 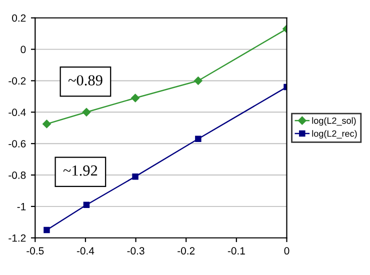 I want to click on x-tick-label: -0.3, so click(x=135, y=251).